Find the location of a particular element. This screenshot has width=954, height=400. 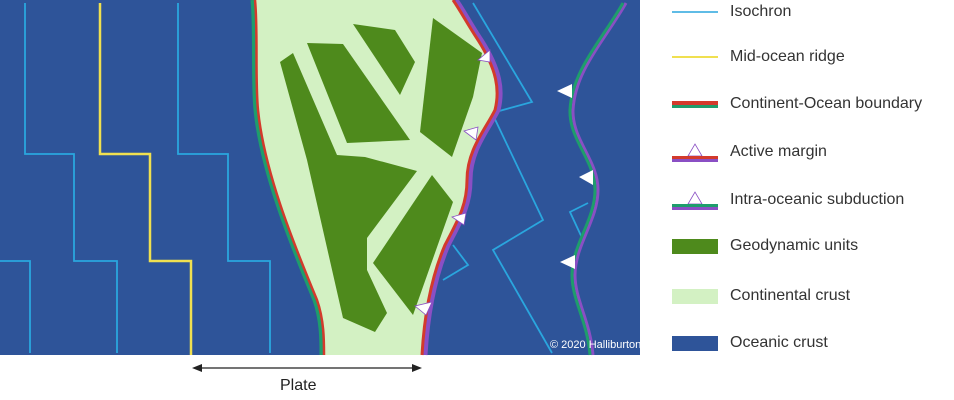

legend-label: Continent-Ocean boundary is located at coordinates (826, 103).